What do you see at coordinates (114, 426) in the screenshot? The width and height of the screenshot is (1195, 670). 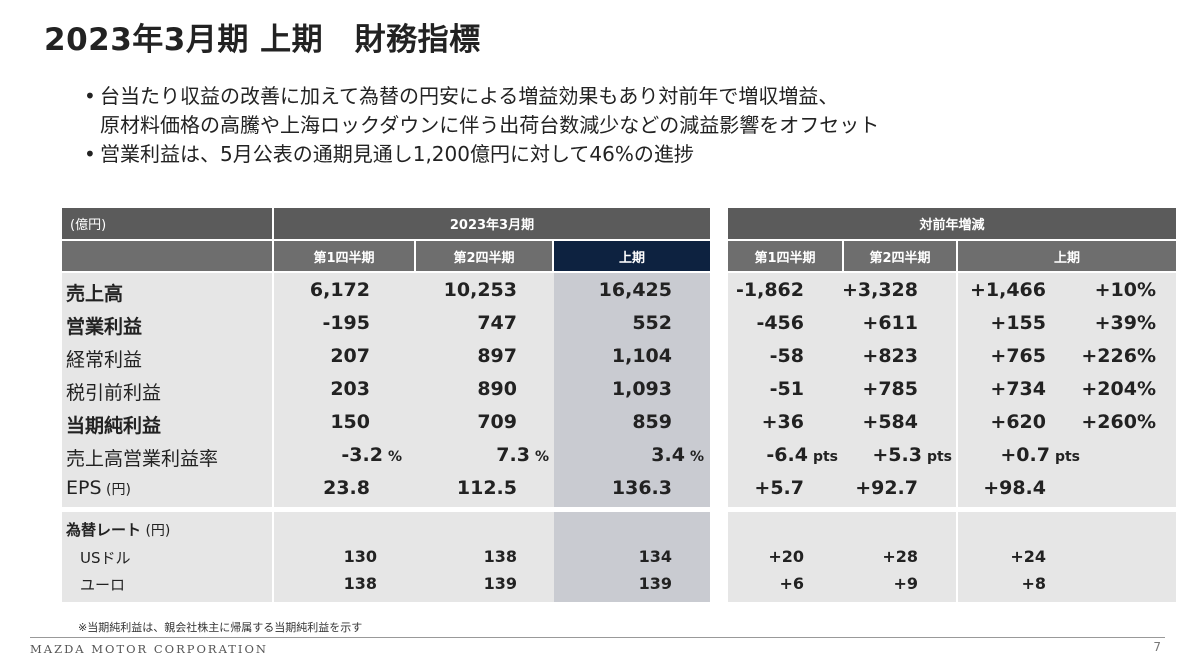 I see `row-label: 当期純利益` at bounding box center [114, 426].